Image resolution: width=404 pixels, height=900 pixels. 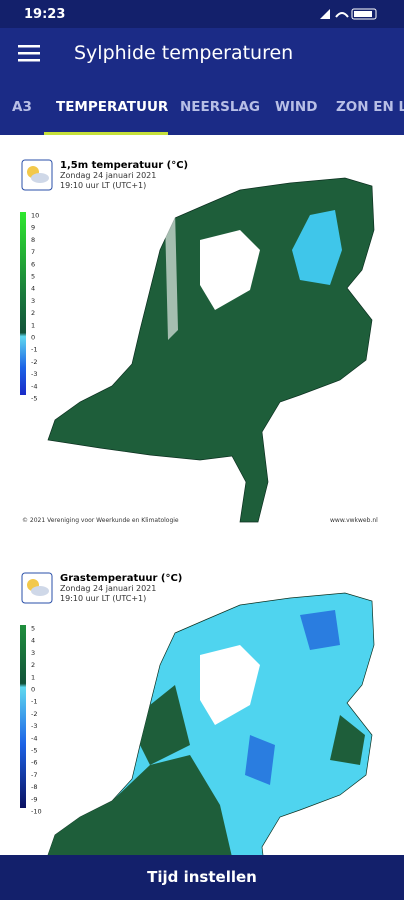 I want to click on clock: 19:23, so click(x=45, y=14).